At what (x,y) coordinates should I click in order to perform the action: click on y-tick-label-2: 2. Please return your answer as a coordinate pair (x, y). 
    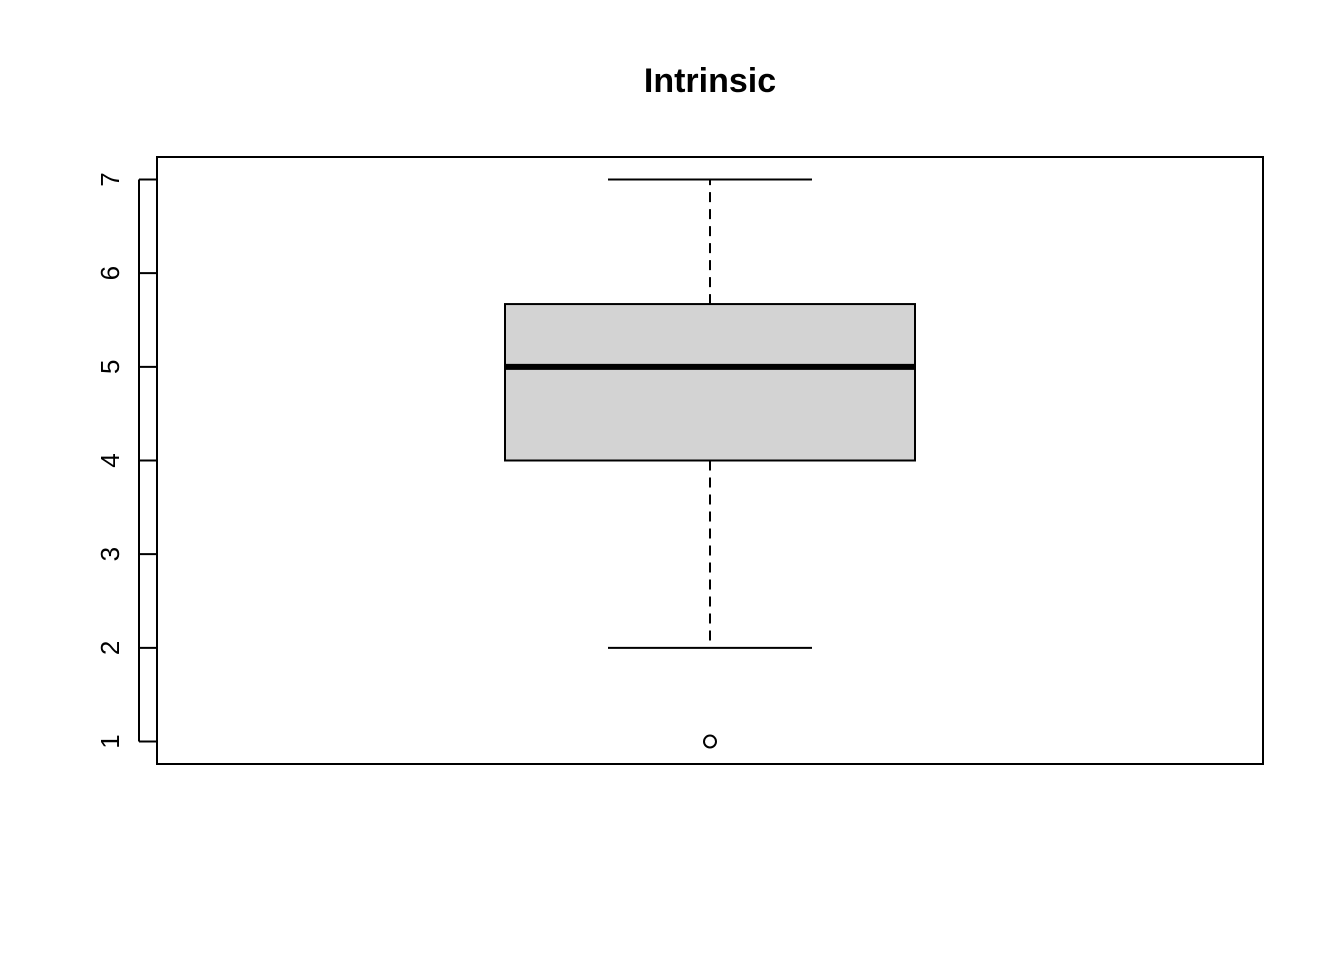
    Looking at the image, I should click on (110, 648).